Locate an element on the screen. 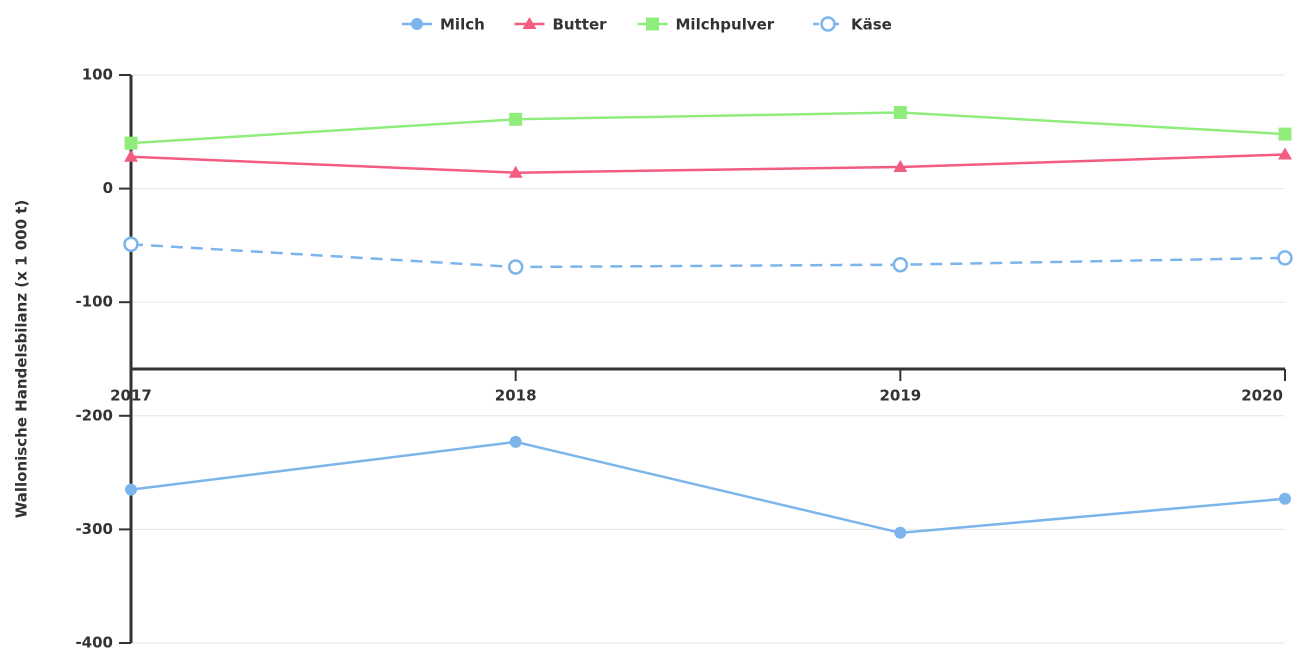 The height and width of the screenshot is (652, 1297). y-tick-label: -100 is located at coordinates (94, 302).